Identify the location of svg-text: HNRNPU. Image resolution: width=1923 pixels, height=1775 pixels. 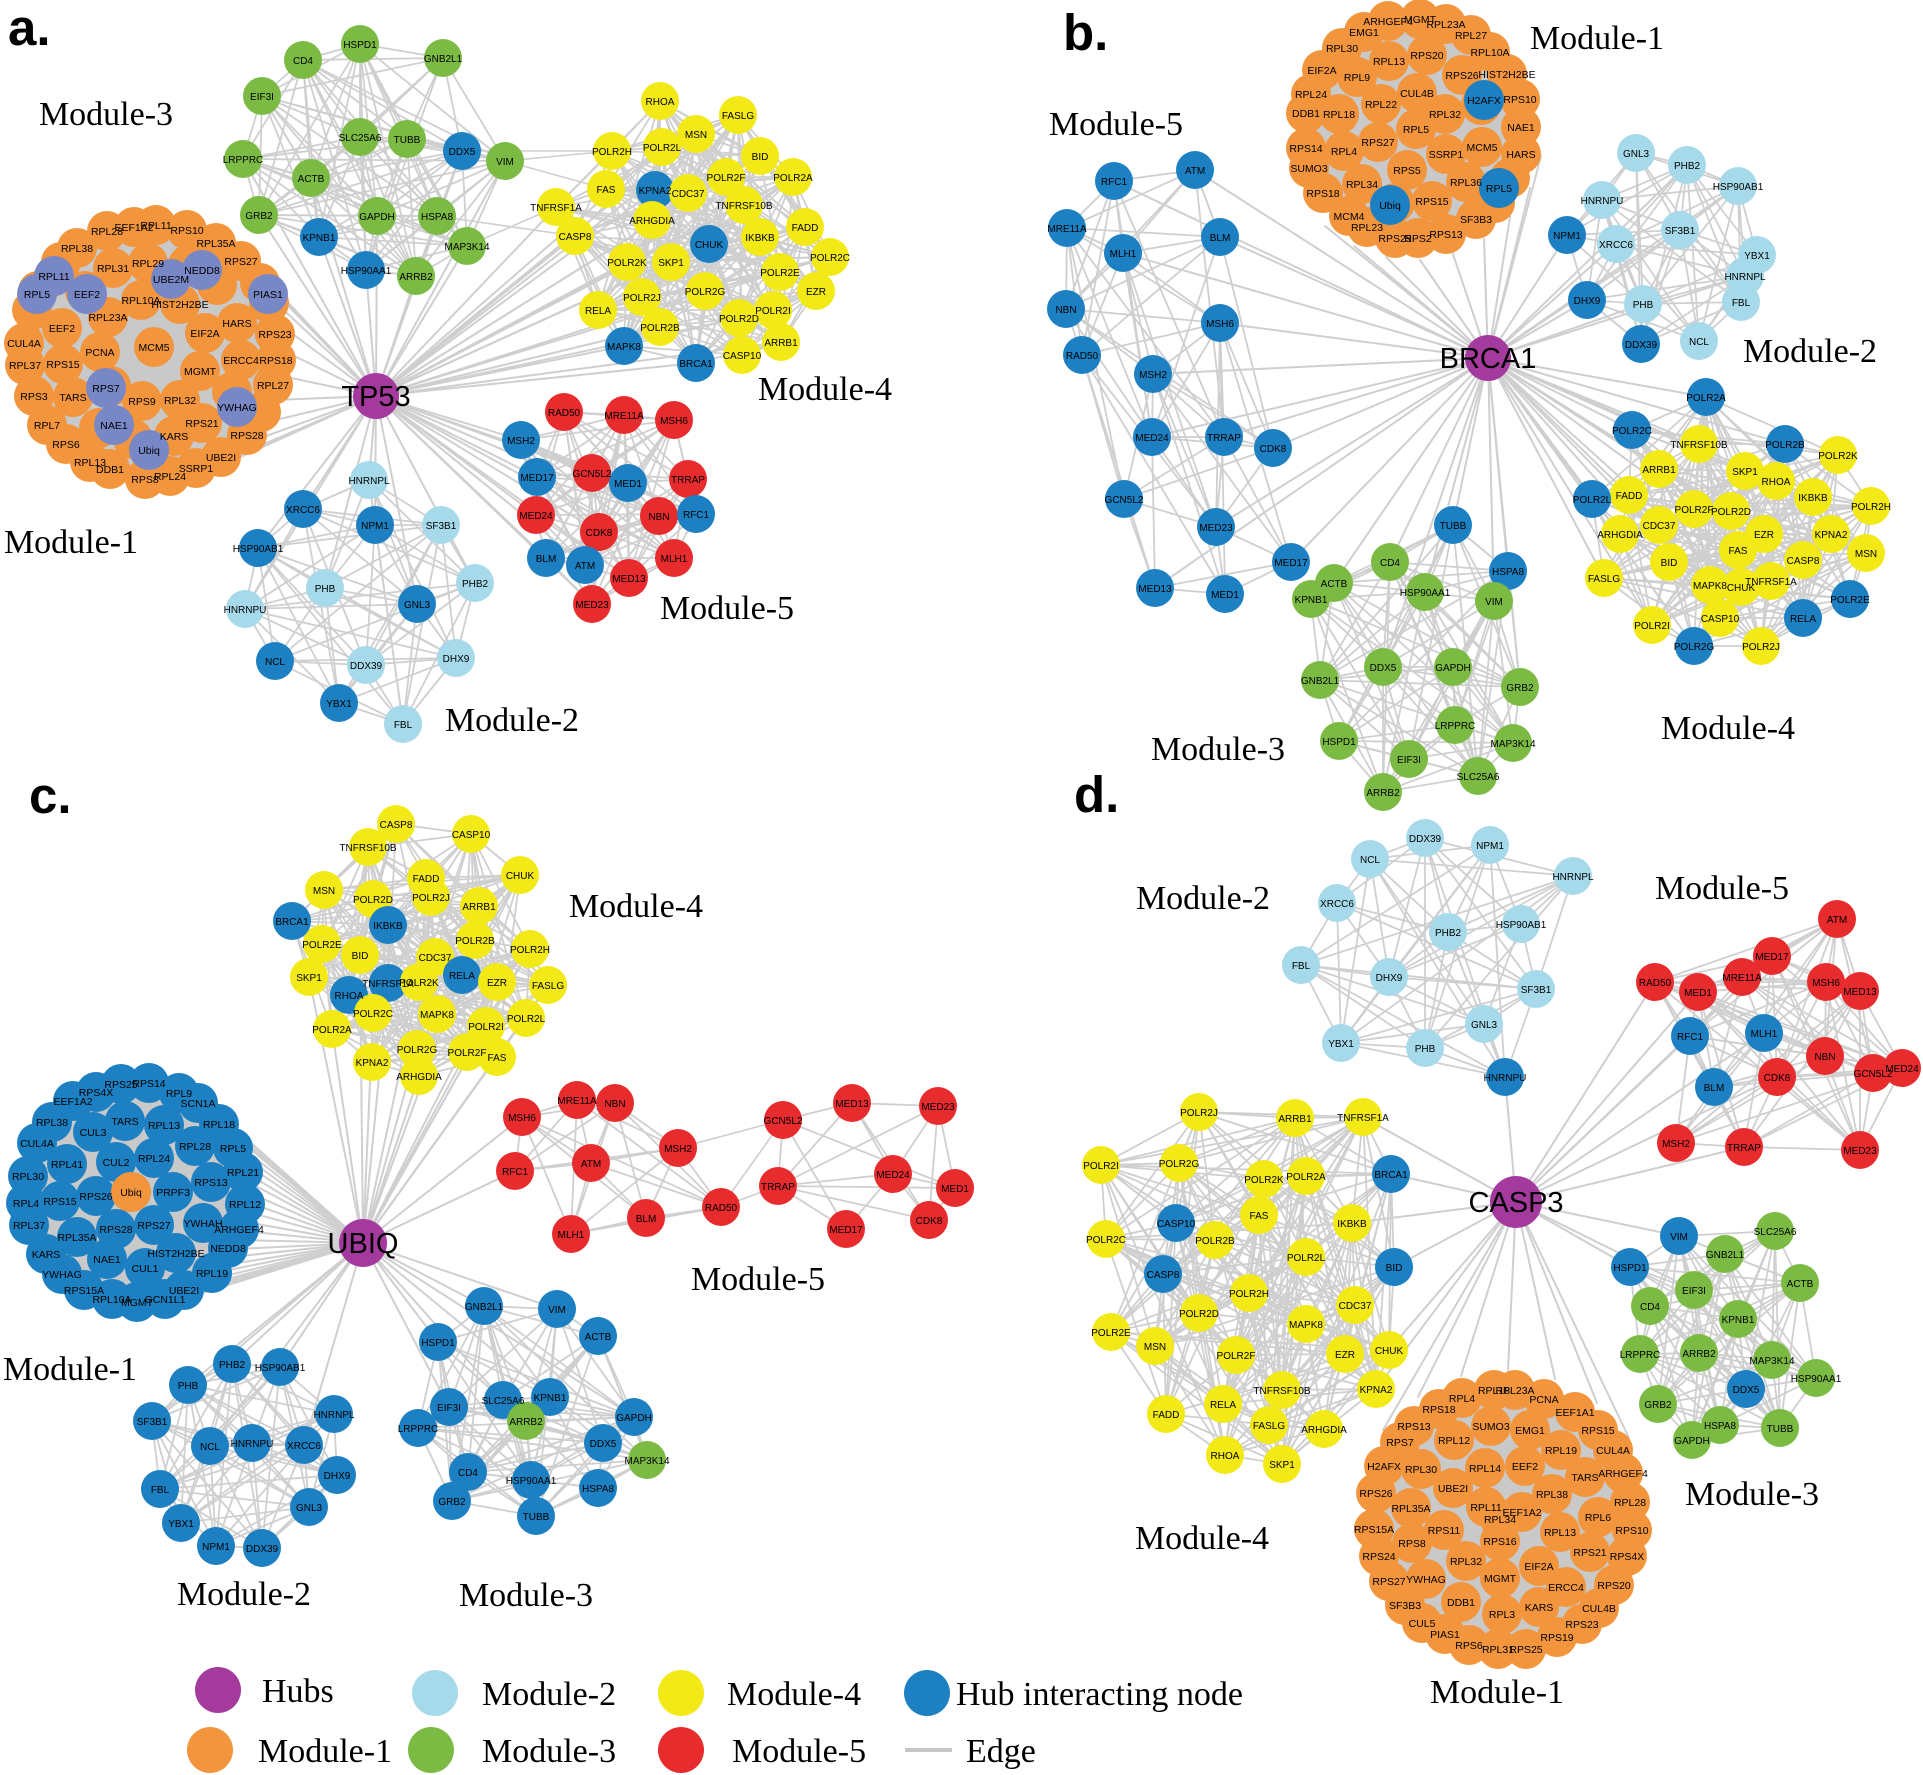
(1505, 1078).